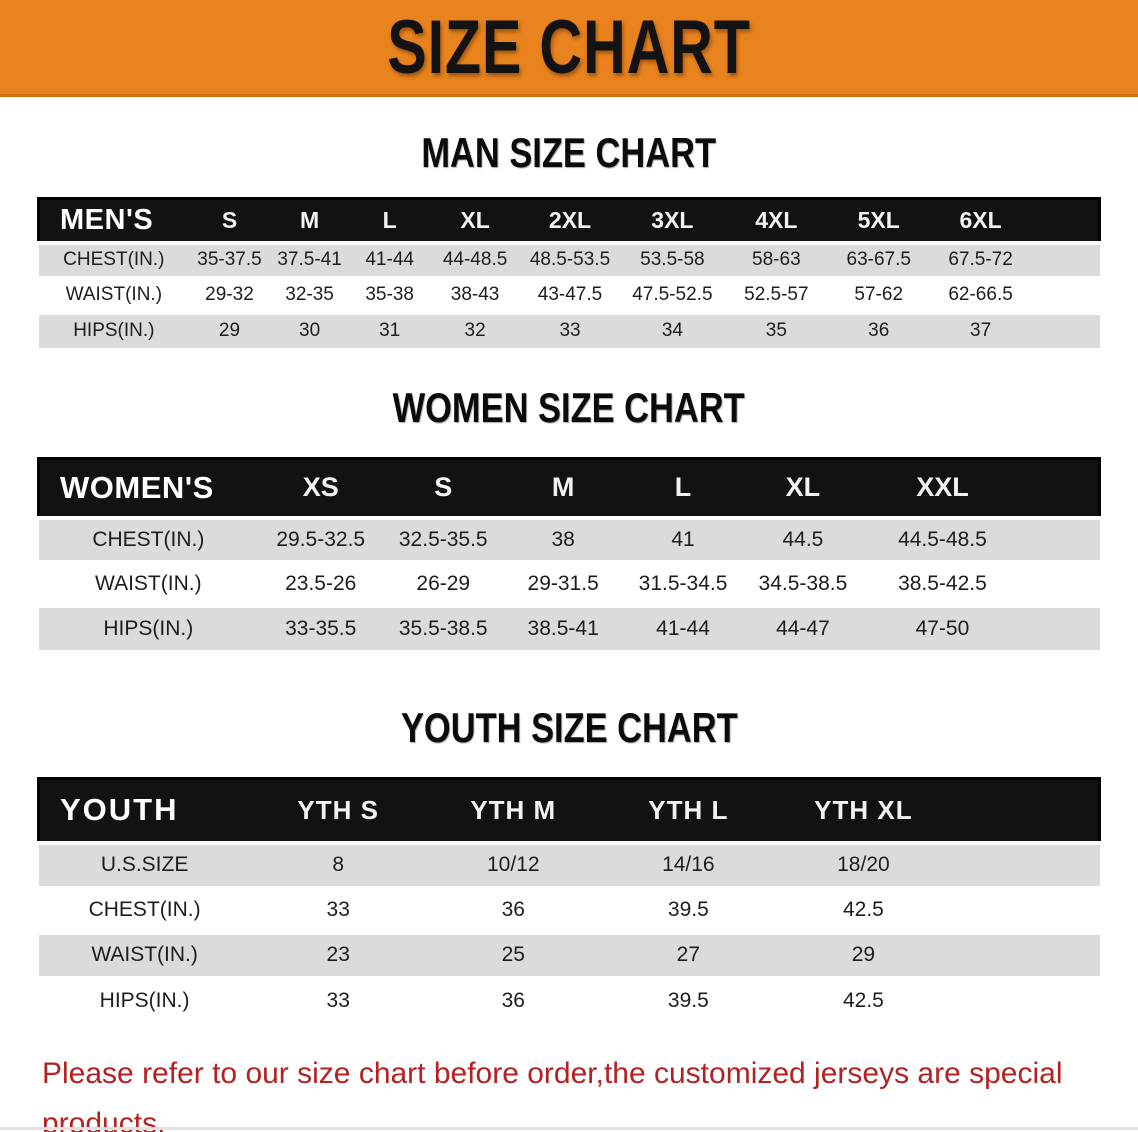 This screenshot has height=1132, width=1138. Describe the element at coordinates (981, 330) in the screenshot. I see `size-value-cell: 37` at that location.